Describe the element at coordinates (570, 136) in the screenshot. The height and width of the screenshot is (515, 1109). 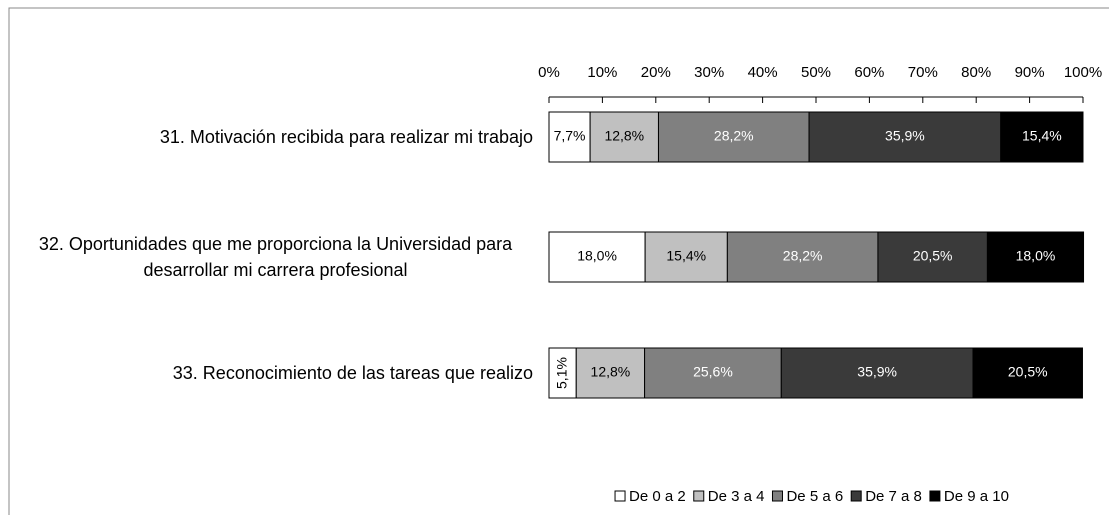
I see `value-label: 7,7%` at that location.